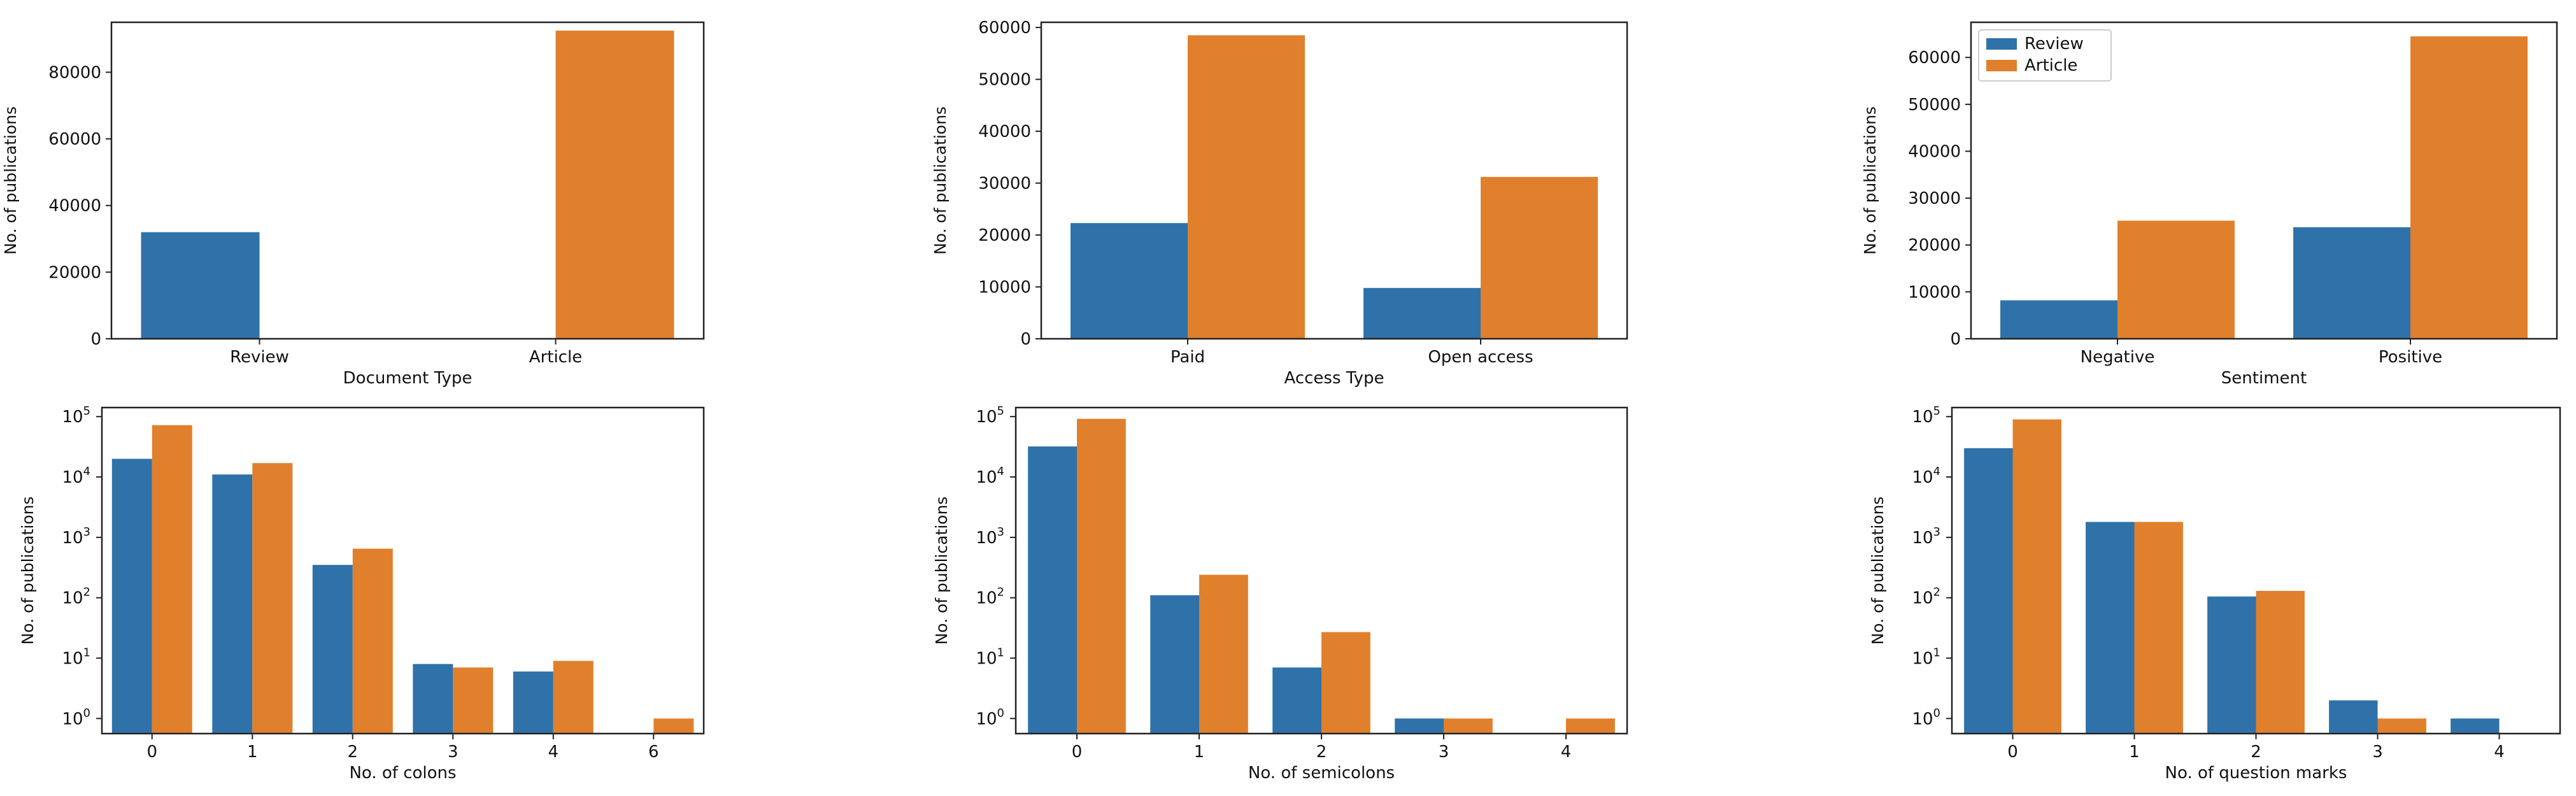 Image resolution: width=2576 pixels, height=796 pixels. Describe the element at coordinates (1422, 313) in the screenshot. I see `bar-review-open-access` at that location.